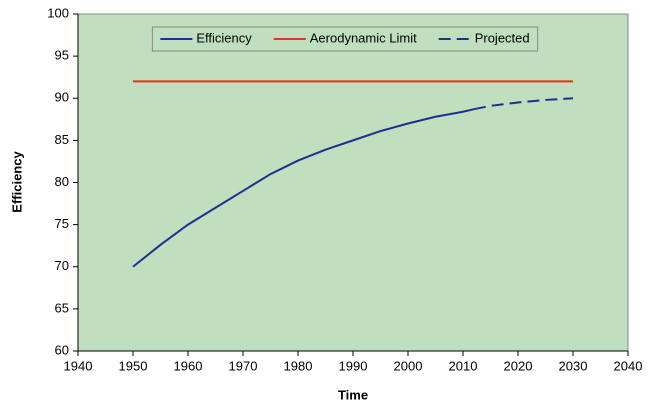 This screenshot has width=657, height=404. Describe the element at coordinates (62, 139) in the screenshot. I see `y-tick-label: 85` at that location.